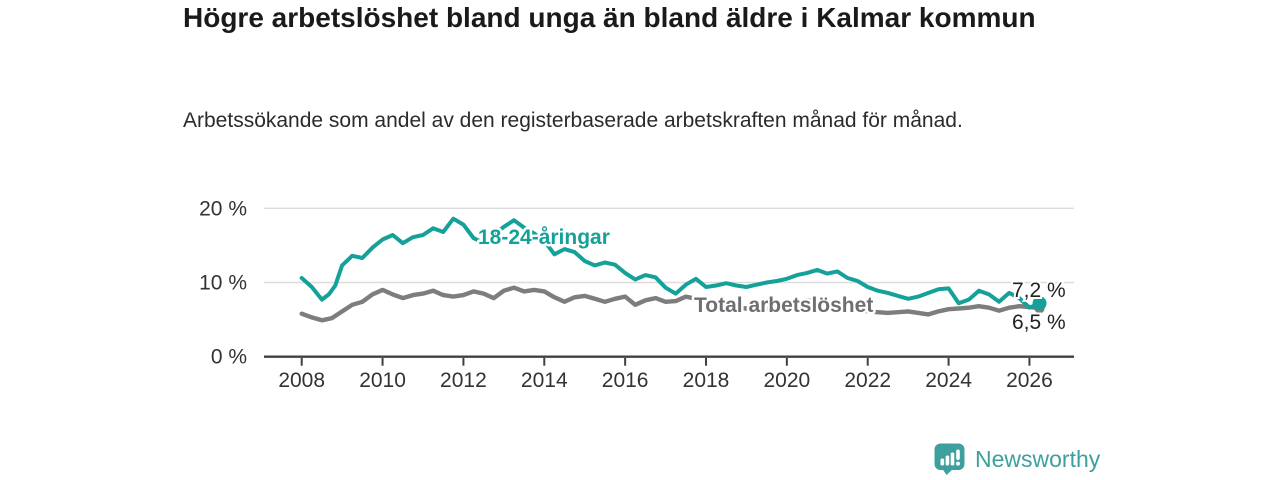 The height and width of the screenshot is (480, 1280). I want to click on y-axis-label-20: 20 %, so click(223, 208).